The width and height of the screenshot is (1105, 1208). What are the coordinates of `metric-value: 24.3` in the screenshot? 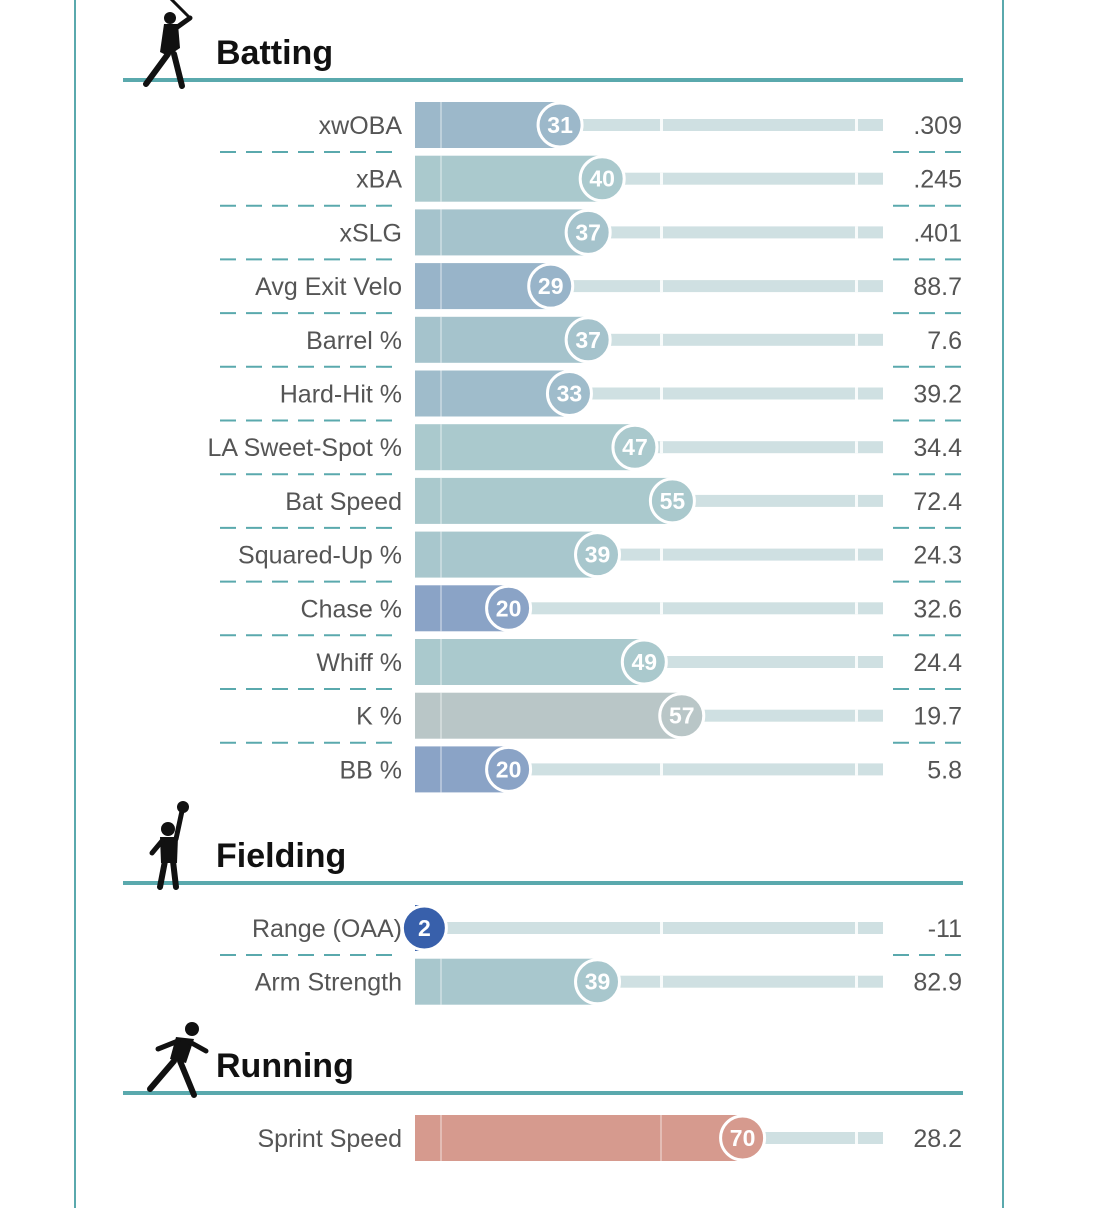 It's located at (937, 556).